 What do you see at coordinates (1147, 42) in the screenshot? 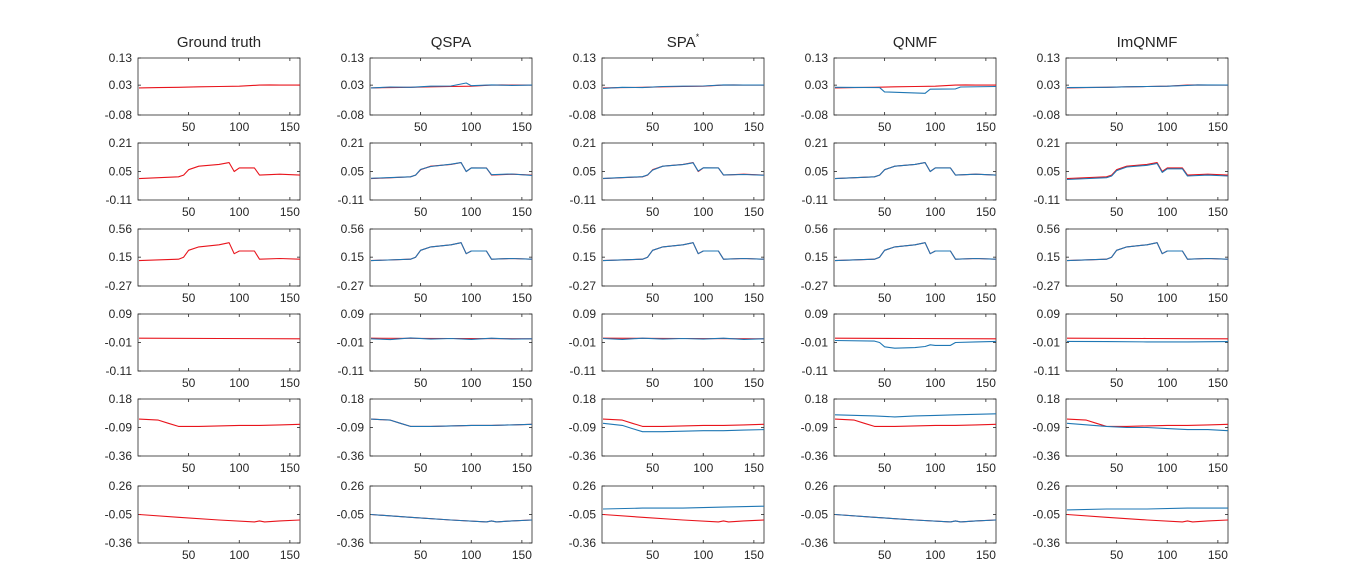
I see `column-title-imq: ImQNMF` at bounding box center [1147, 42].